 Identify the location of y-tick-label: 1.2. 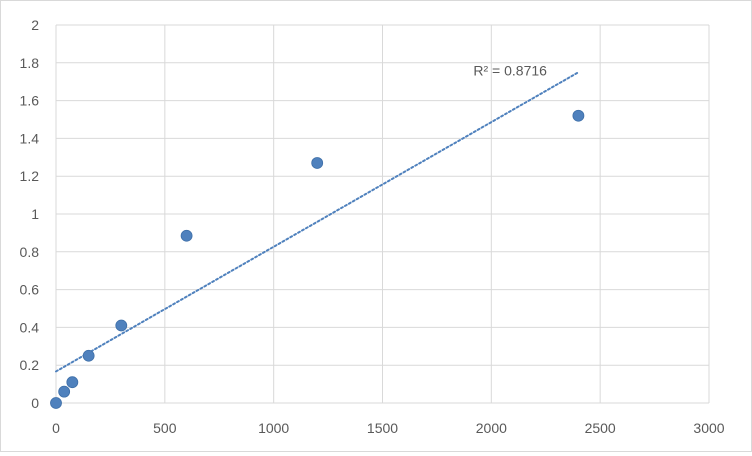
(30, 176).